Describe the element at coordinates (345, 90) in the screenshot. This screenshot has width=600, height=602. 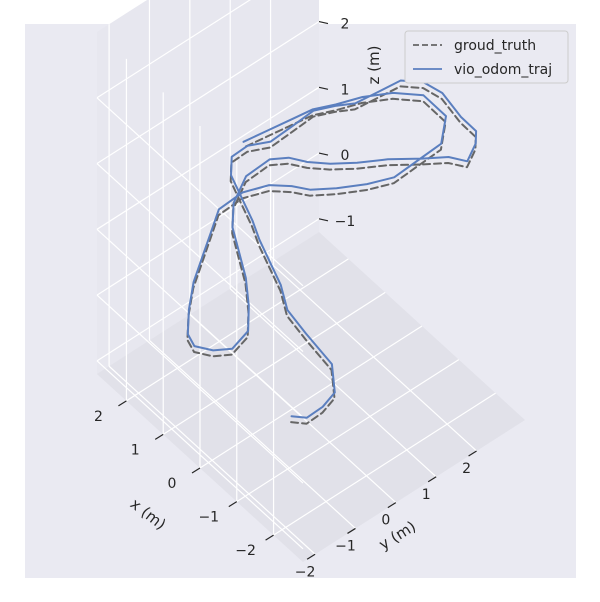
I see `z-tick-label: 1` at that location.